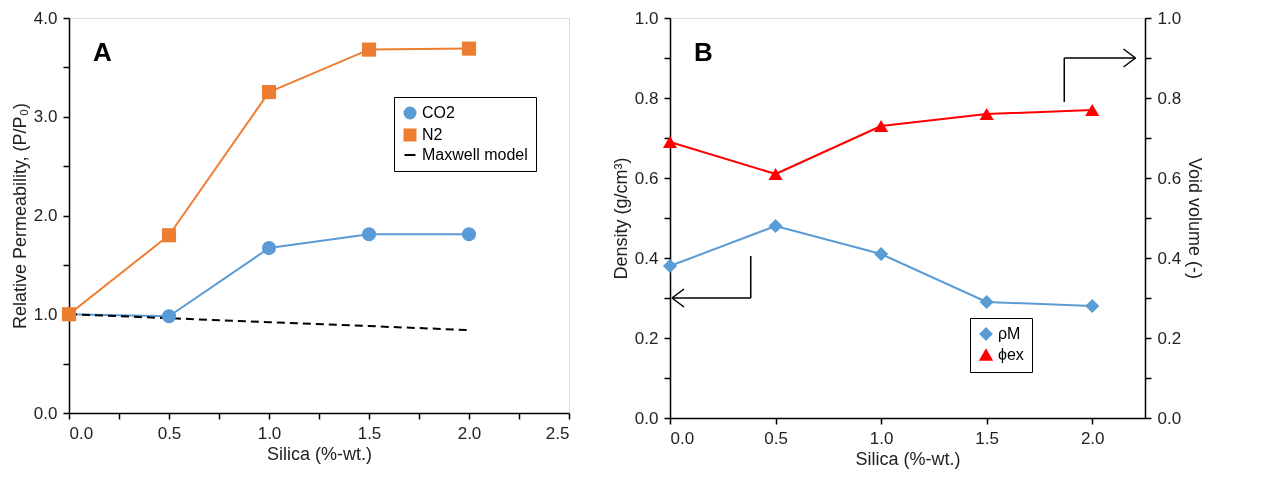 This screenshot has width=1284, height=495. What do you see at coordinates (1169, 338) in the screenshot?
I see `y2-tick-label: 0.2` at bounding box center [1169, 338].